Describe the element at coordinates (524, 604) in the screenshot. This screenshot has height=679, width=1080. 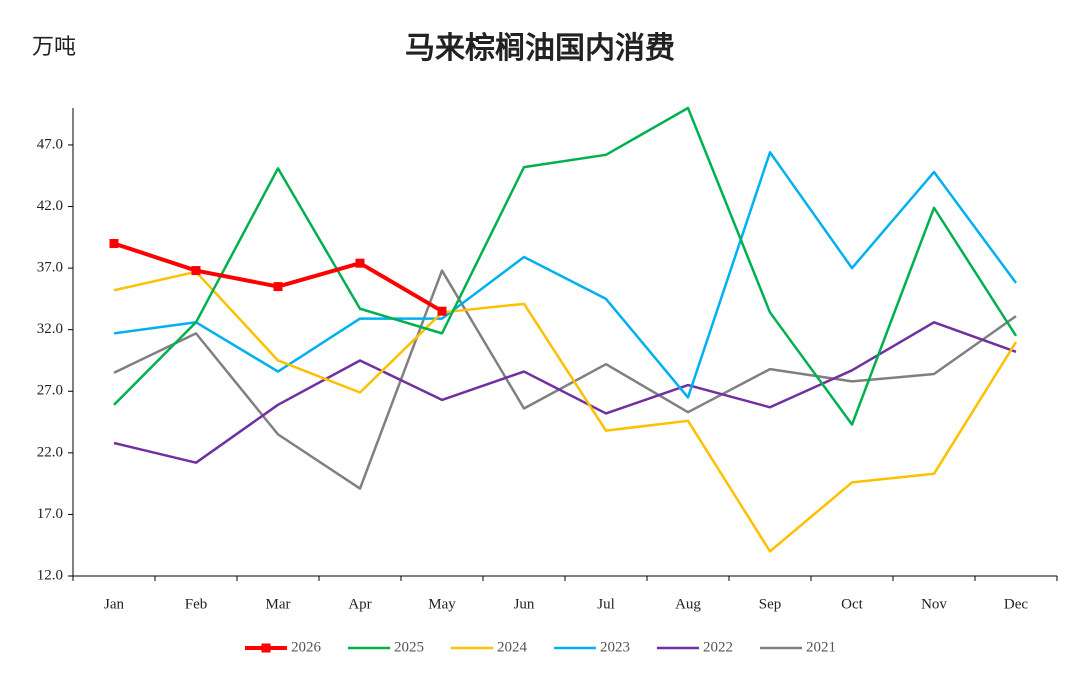
I see `x-tick-label: Jun` at that location.